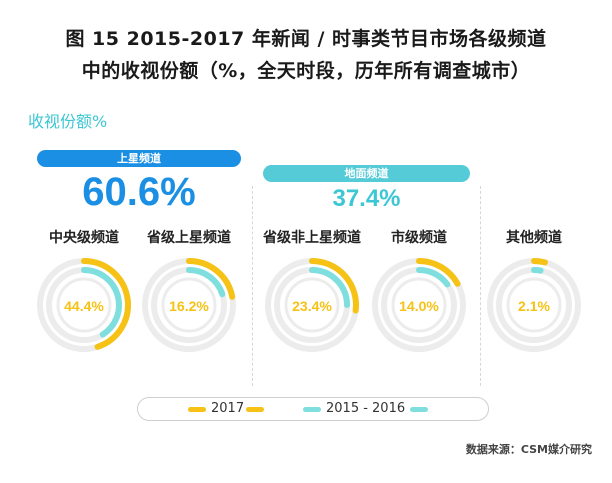 The image size is (612, 483). I want to click on category-label: 省级上星频道, so click(189, 238).